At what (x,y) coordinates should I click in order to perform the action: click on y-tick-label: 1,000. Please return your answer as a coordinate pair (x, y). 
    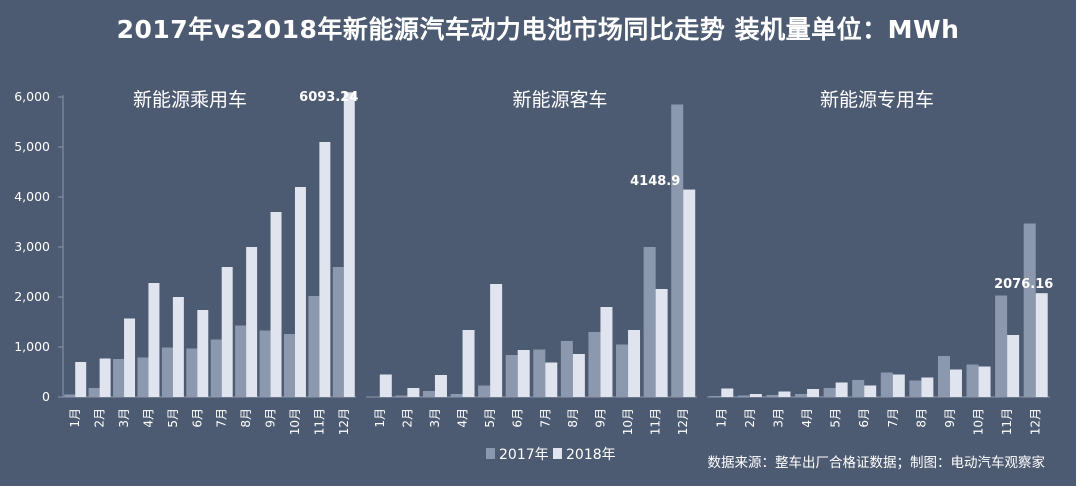
    Looking at the image, I should click on (32, 346).